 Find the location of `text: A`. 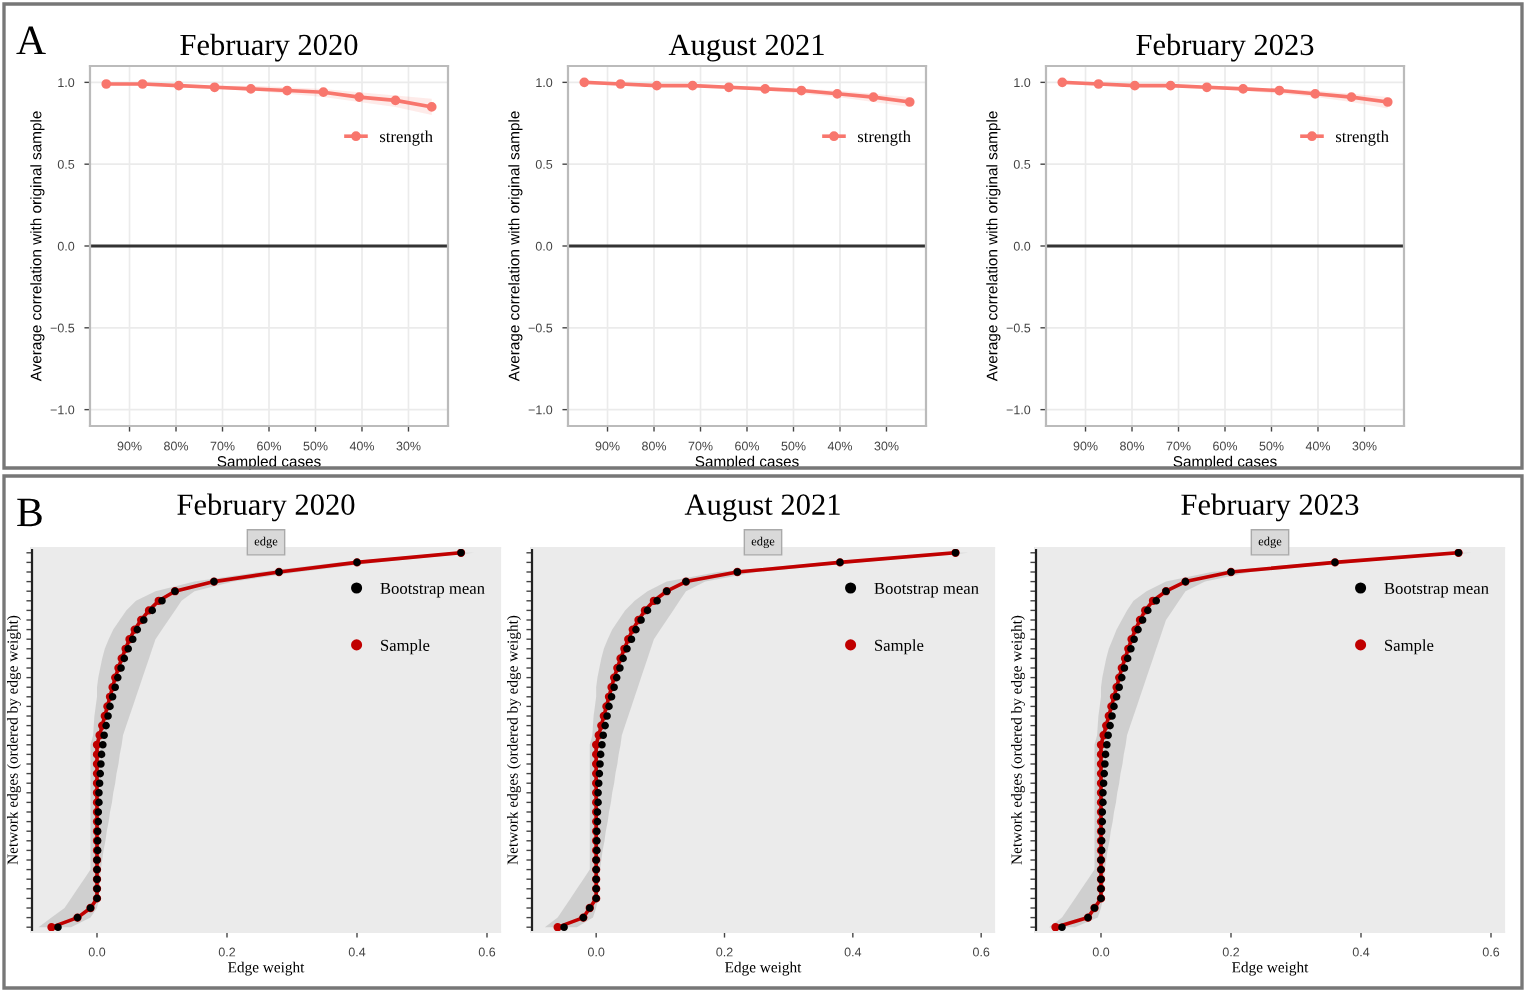

text: A is located at coordinates (31, 40).